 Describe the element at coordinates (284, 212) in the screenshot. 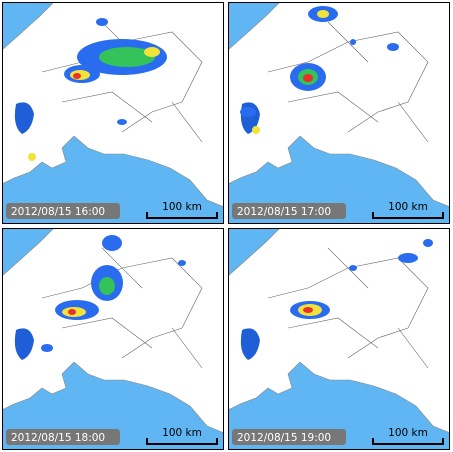

I see `timestamp: 2012/08/15 17:00` at that location.